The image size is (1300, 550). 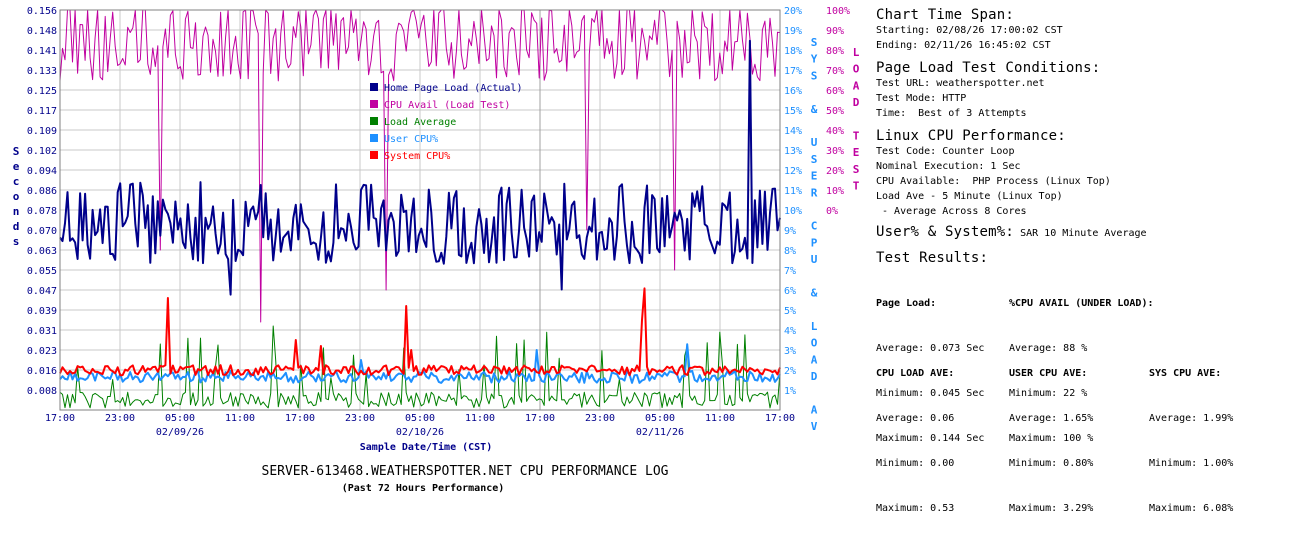 I want to click on y-outer-axis-title-letter: T, so click(x=856, y=136).